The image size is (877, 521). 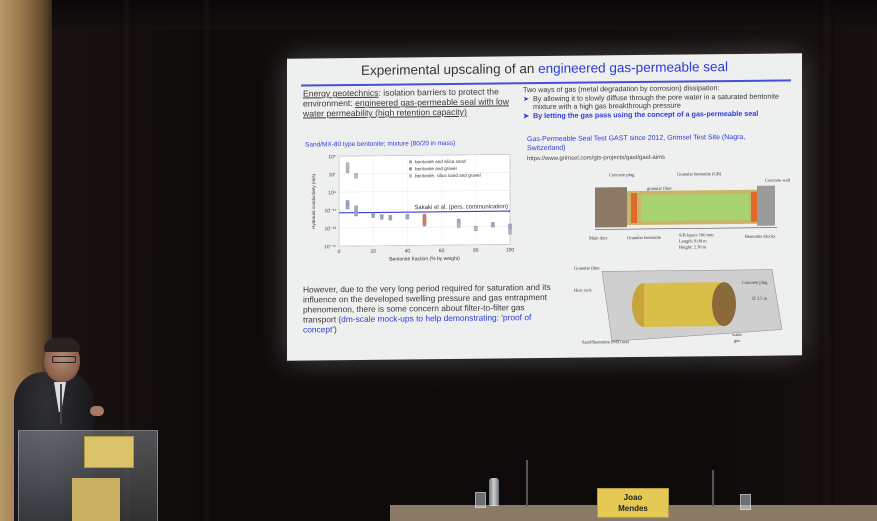 I want to click on y-axis-label: Hydraulic conductivity (m/s), so click(x=313, y=201).